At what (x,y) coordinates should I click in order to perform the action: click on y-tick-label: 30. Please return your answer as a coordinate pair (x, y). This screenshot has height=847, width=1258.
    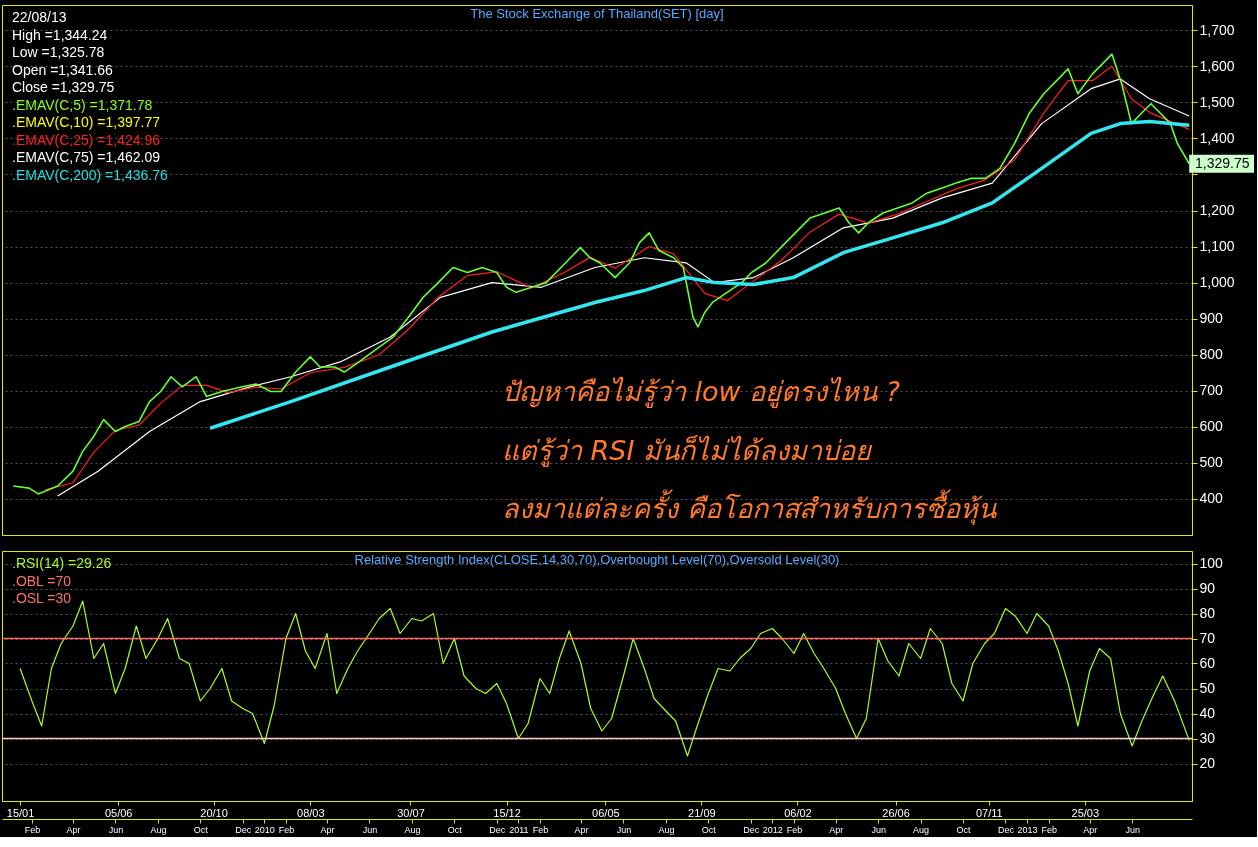
    Looking at the image, I should click on (1207, 738).